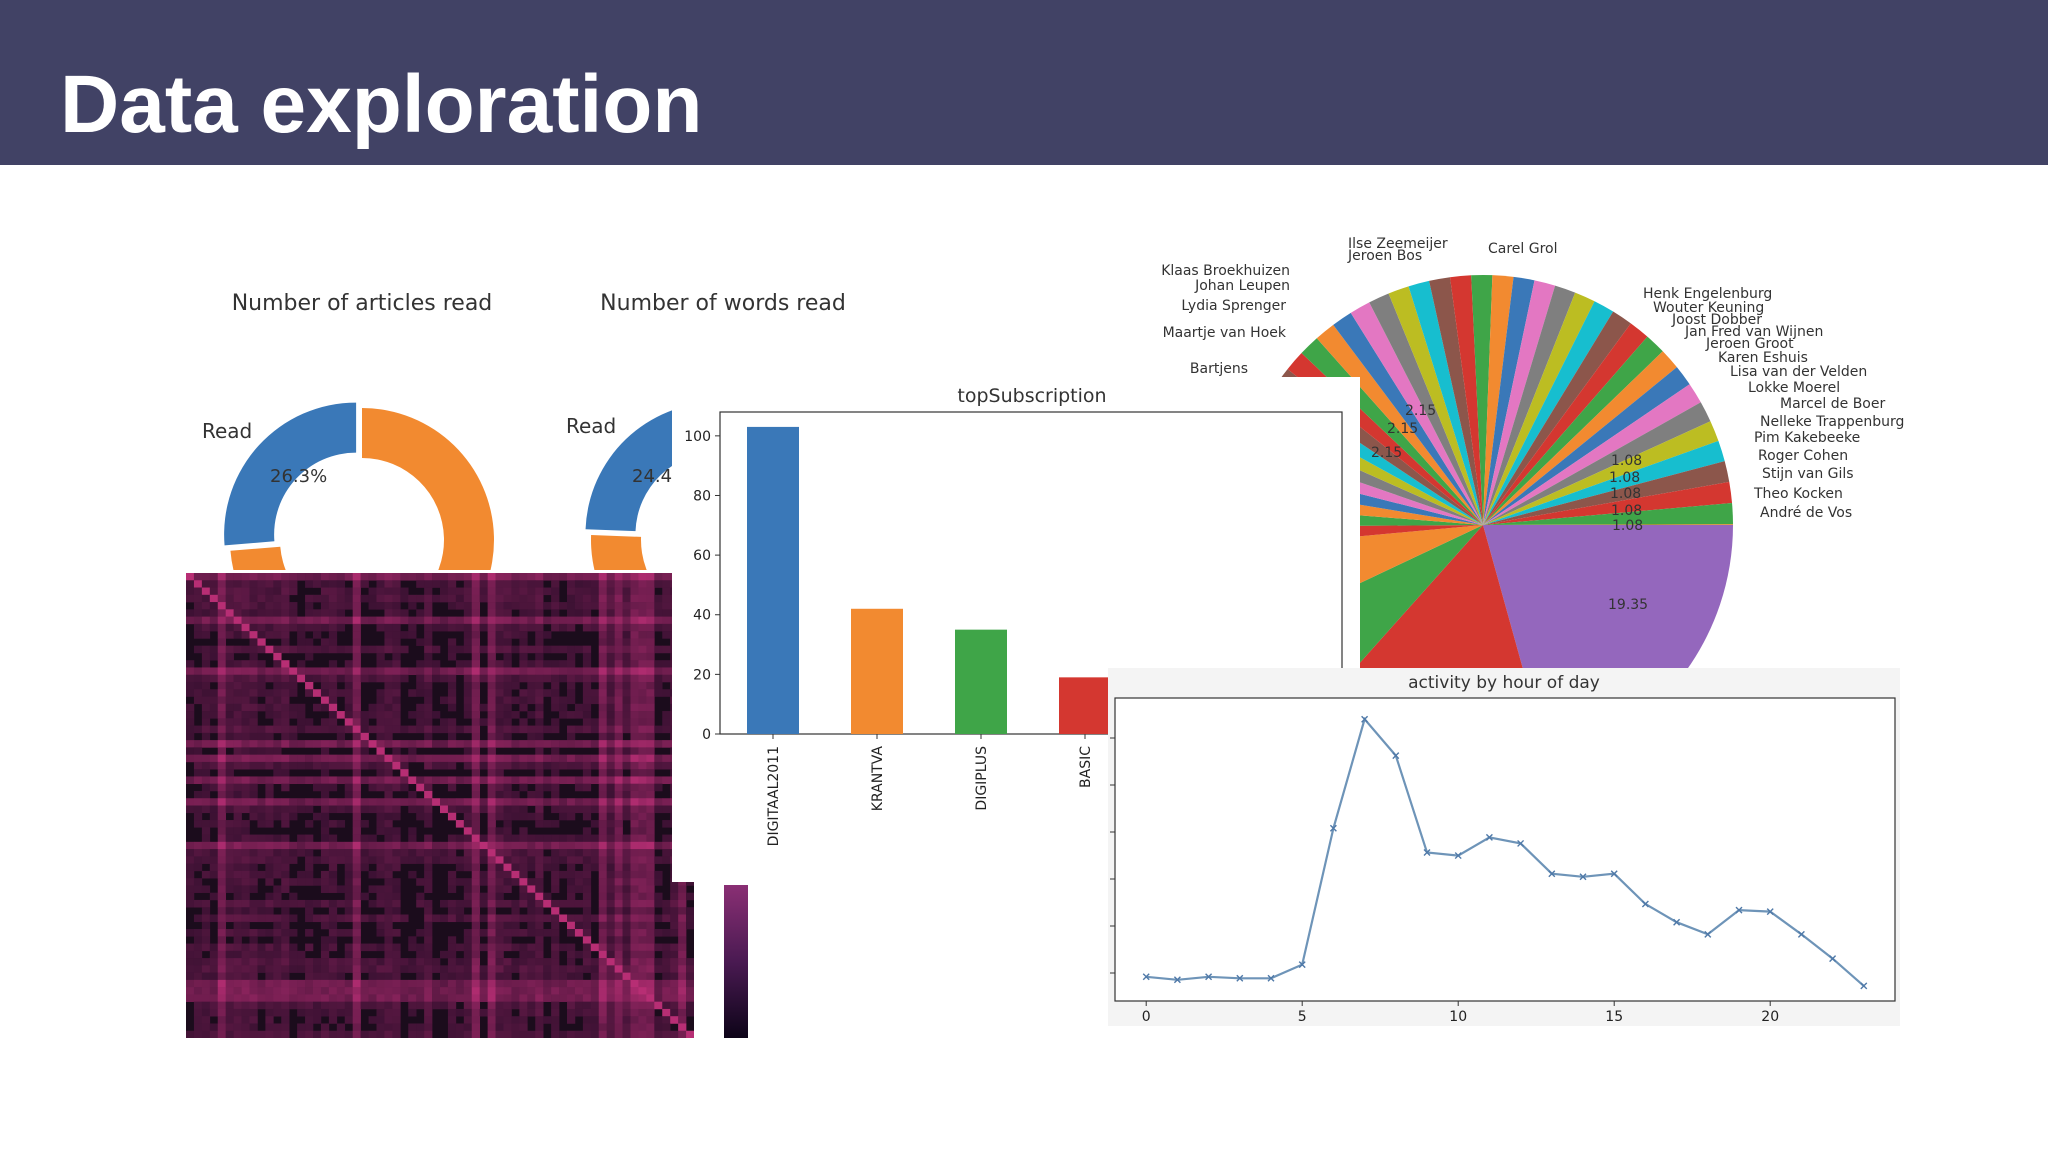 This screenshot has width=2048, height=1152. What do you see at coordinates (1242, 286) in the screenshot?
I see `pie-name-label: Johan Leupen` at bounding box center [1242, 286].